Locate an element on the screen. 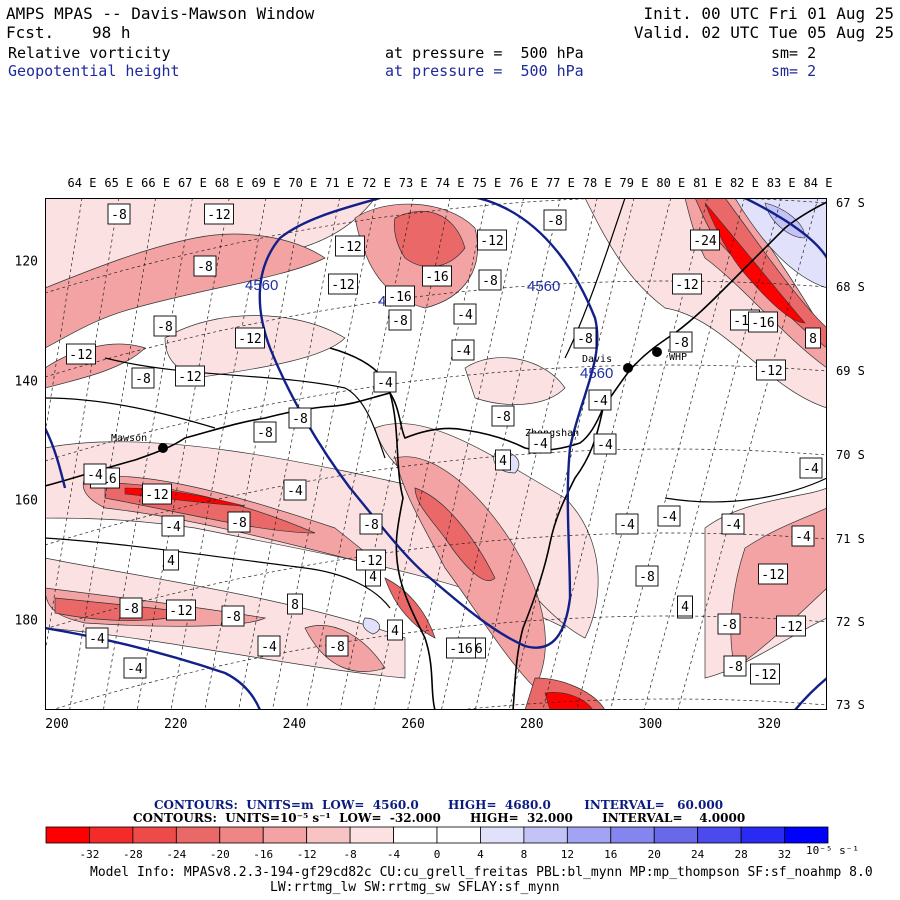 The height and width of the screenshot is (900, 900). field1-level: at pressure = 500 hPa is located at coordinates (484, 53).